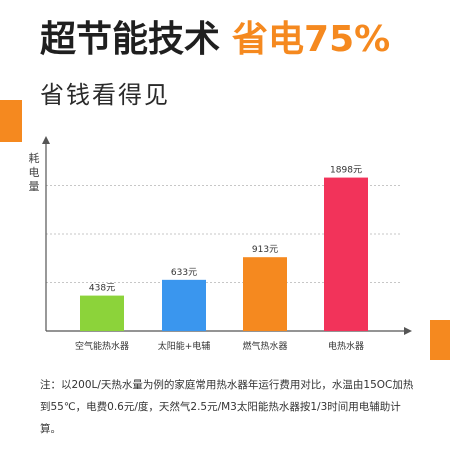  I want to click on y-axis-label-char: 电, so click(34, 172).